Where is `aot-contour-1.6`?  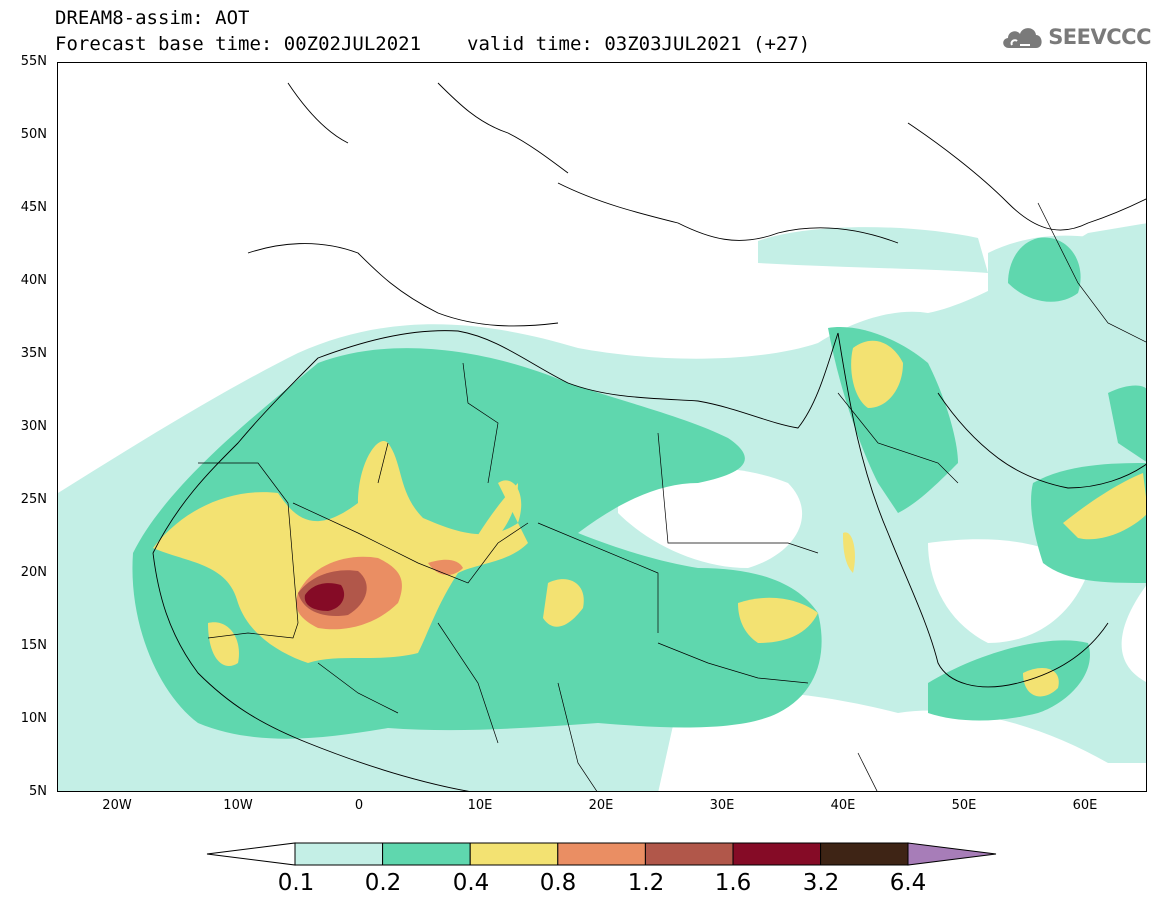 aot-contour-1.6 is located at coordinates (324, 597).